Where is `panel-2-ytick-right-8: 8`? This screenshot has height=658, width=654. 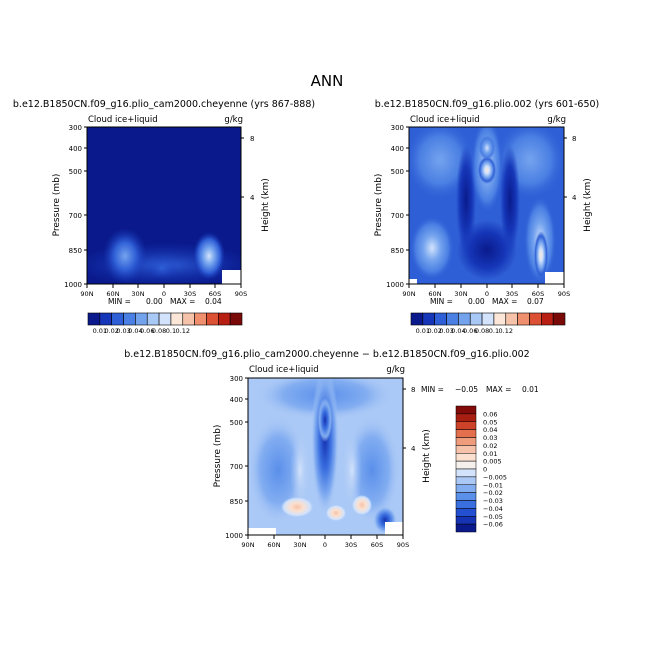
panel-2-ytick-right-8: 8 is located at coordinates (574, 139).